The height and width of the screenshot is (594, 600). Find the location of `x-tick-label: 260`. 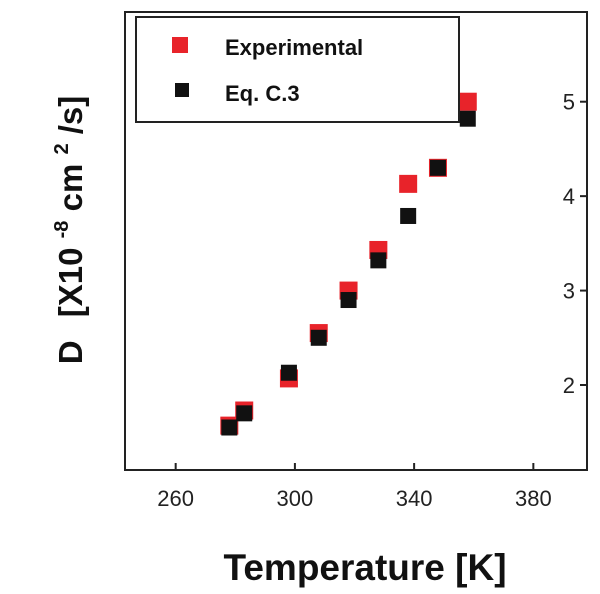

x-tick-label: 260 is located at coordinates (175, 498).